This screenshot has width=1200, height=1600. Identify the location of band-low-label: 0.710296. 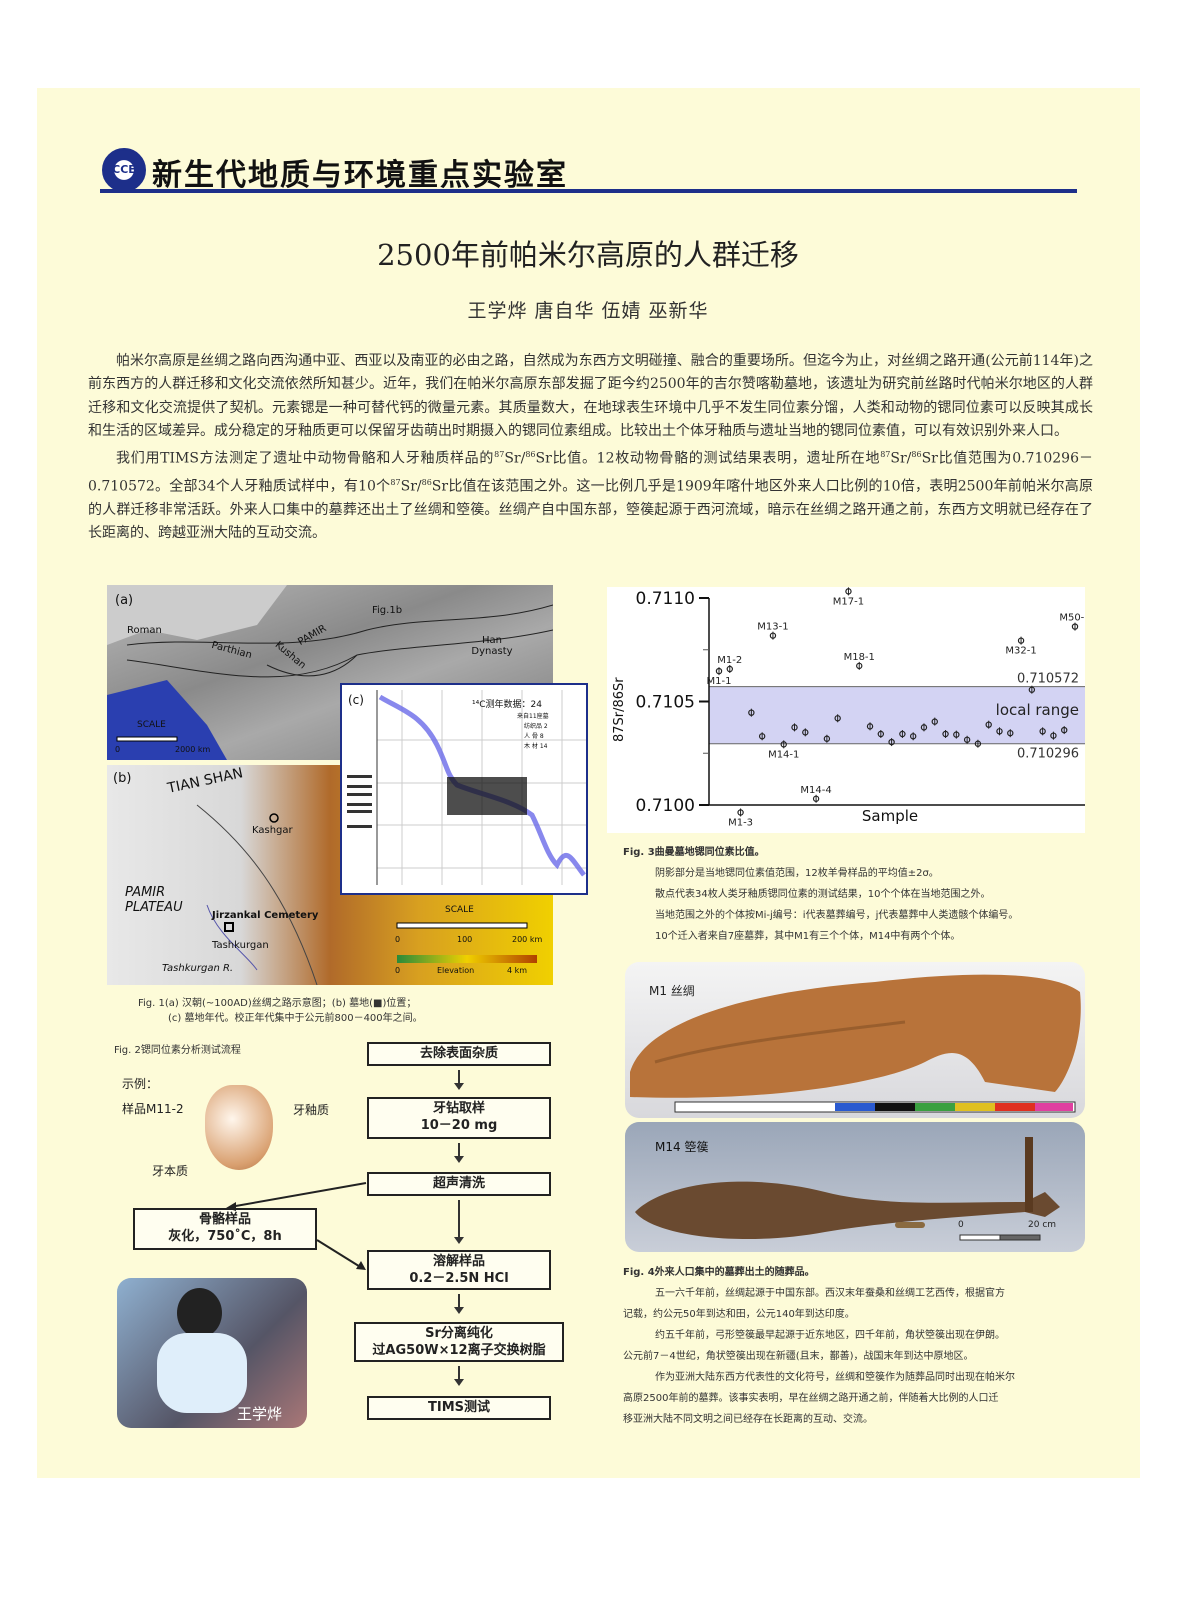
(1048, 754).